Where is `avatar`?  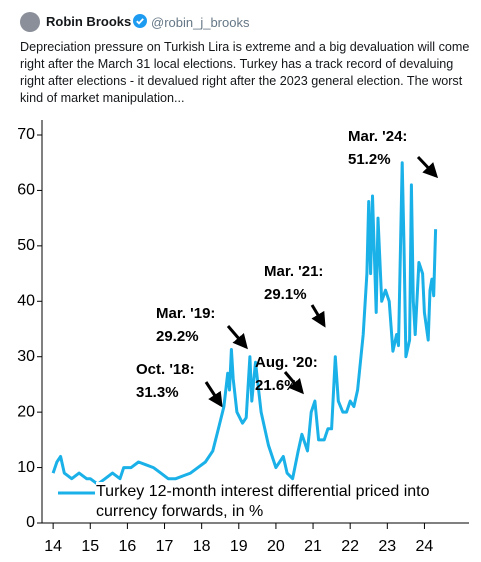 avatar is located at coordinates (30, 22).